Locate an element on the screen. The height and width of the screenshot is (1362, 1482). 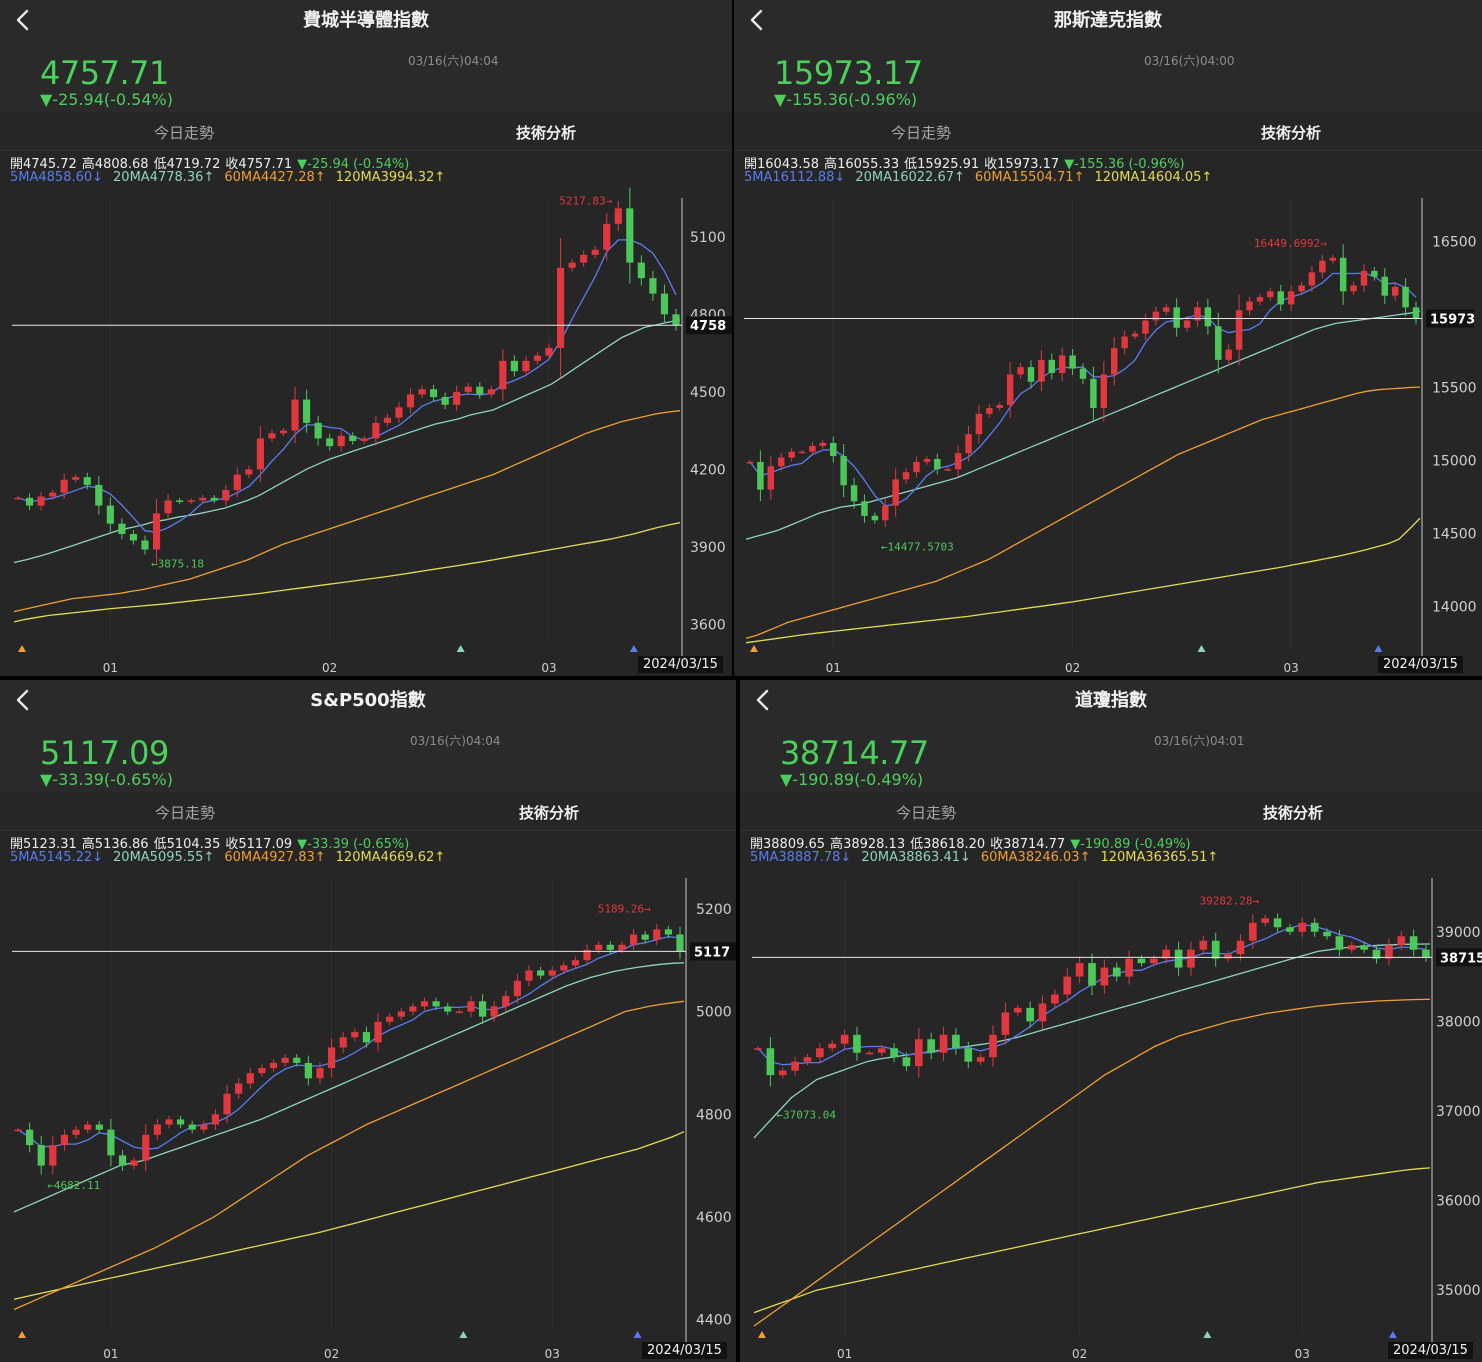
update-time: 03/16(六)04:00 is located at coordinates (1189, 61).